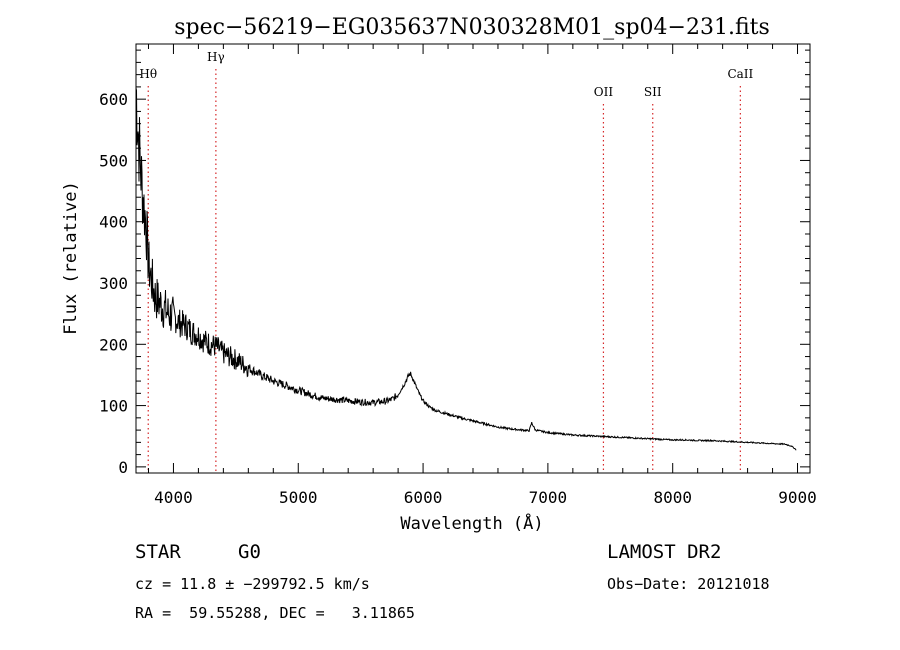 The image size is (900, 650). What do you see at coordinates (249, 552) in the screenshot?
I see `subclass-label: G0` at bounding box center [249, 552].